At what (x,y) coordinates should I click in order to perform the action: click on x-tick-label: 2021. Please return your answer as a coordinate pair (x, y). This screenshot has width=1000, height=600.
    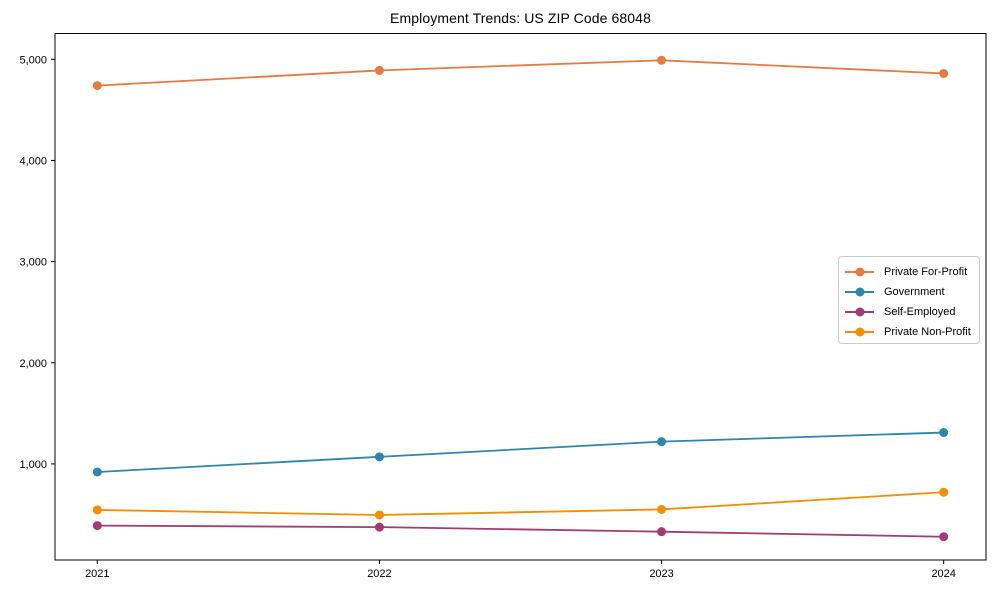
    Looking at the image, I should click on (97, 574).